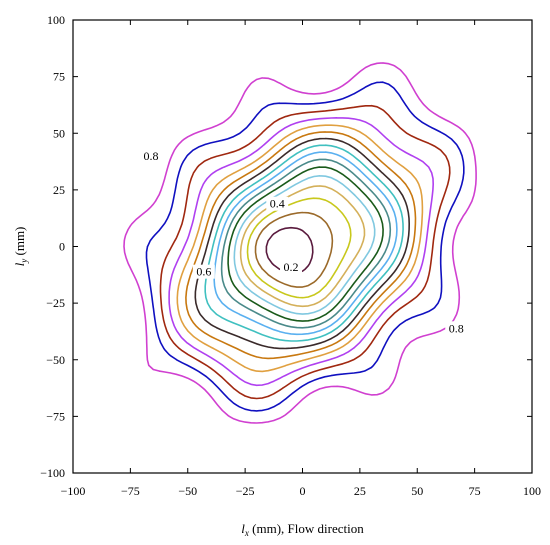 The image size is (550, 545). I want to click on y-tick-label: −50, so click(55, 360).